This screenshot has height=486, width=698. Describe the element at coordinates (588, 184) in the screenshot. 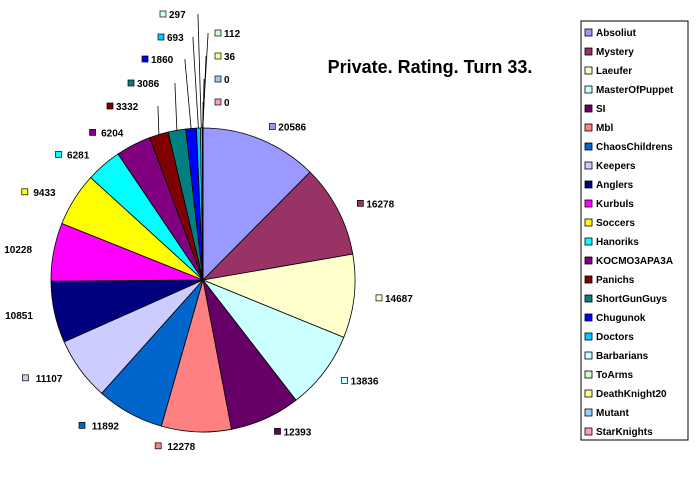

I see `legend-swatch-anglers` at that location.